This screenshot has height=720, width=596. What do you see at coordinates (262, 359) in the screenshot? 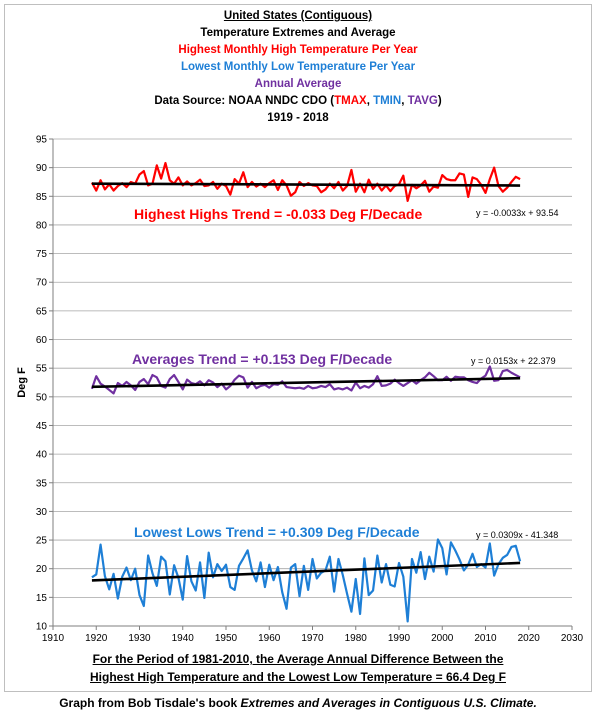
I see `trend-label-tavg: Averages Trend = +0.153 Deg F/Decade` at bounding box center [262, 359].